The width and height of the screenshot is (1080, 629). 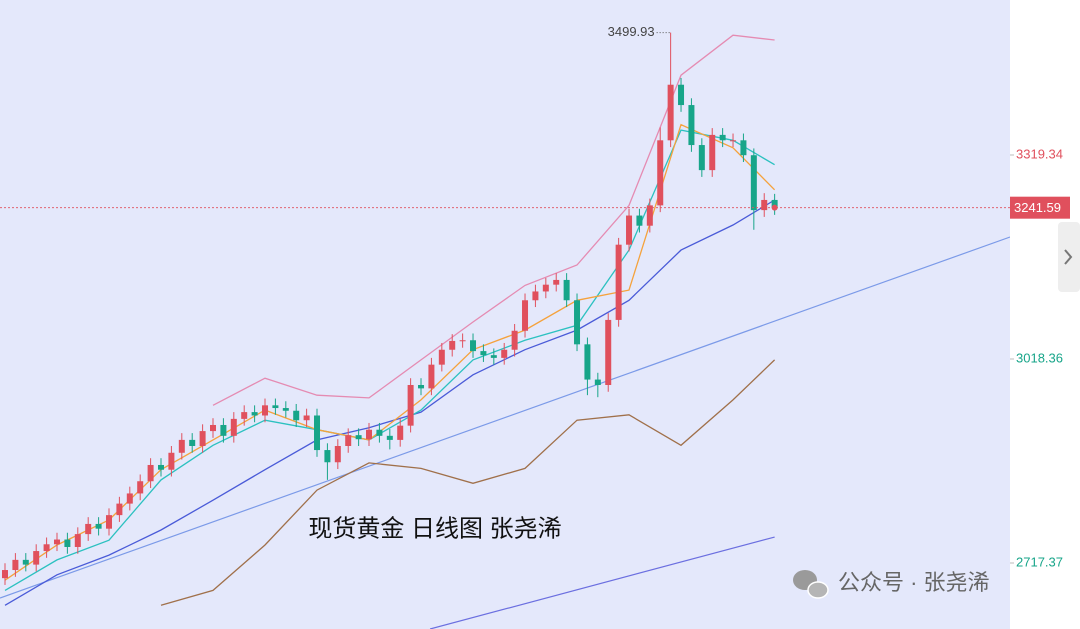 I want to click on chevron-icon, so click(x=1068, y=257).